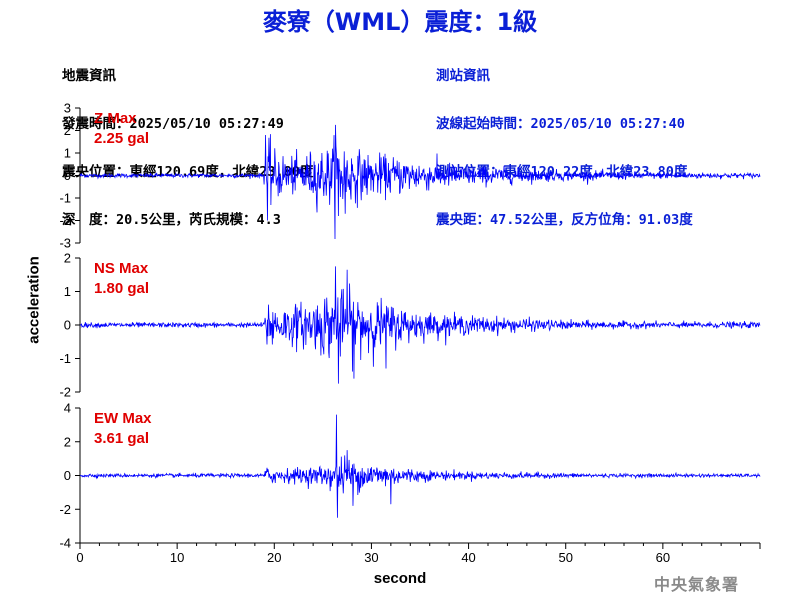  What do you see at coordinates (468, 557) in the screenshot?
I see `x-tick-label: 40` at bounding box center [468, 557].